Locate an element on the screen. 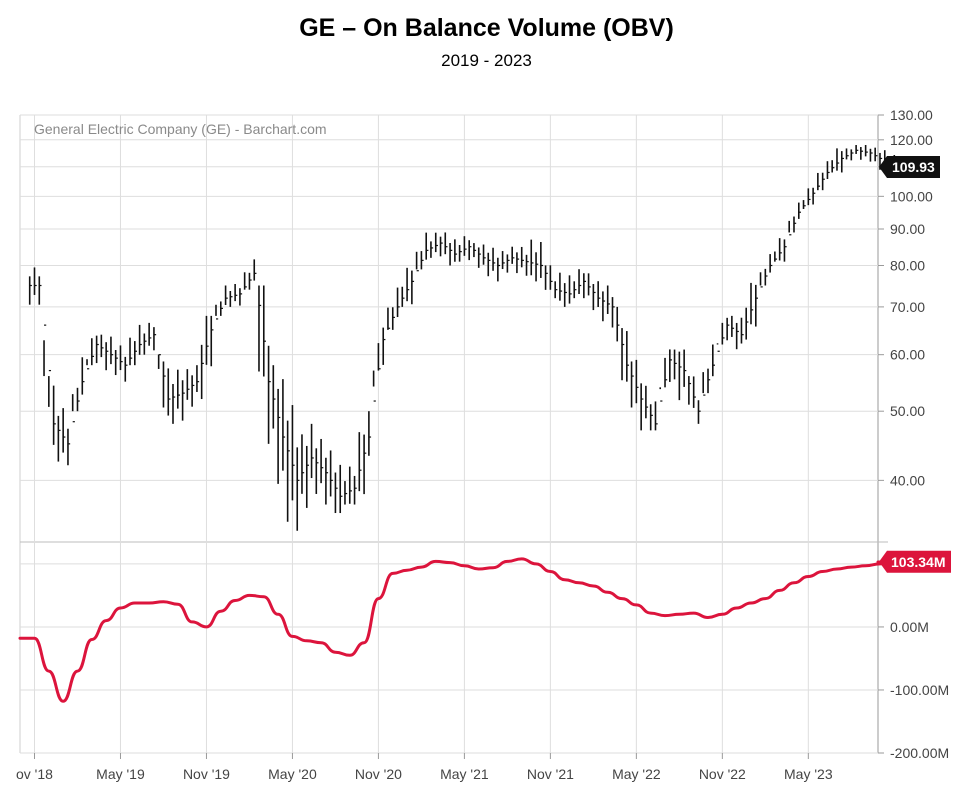  price-y-tick-label: 90.00 is located at coordinates (907, 229).